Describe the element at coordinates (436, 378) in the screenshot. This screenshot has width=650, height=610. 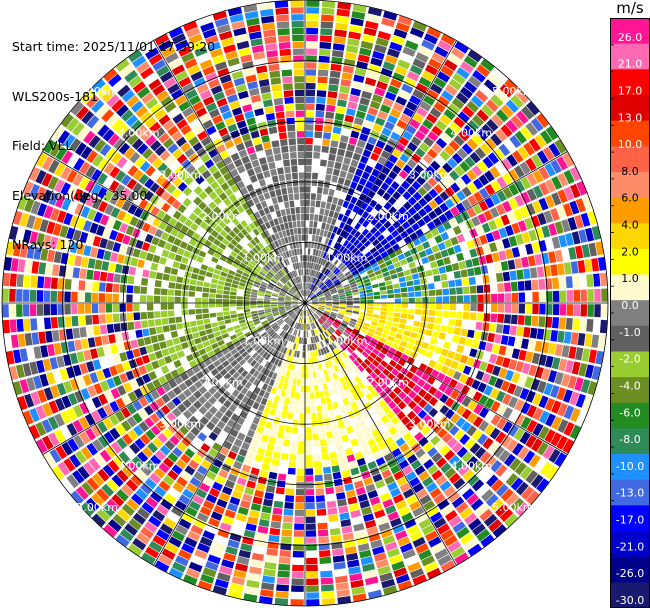
I see `azimuth-spoke` at that location.